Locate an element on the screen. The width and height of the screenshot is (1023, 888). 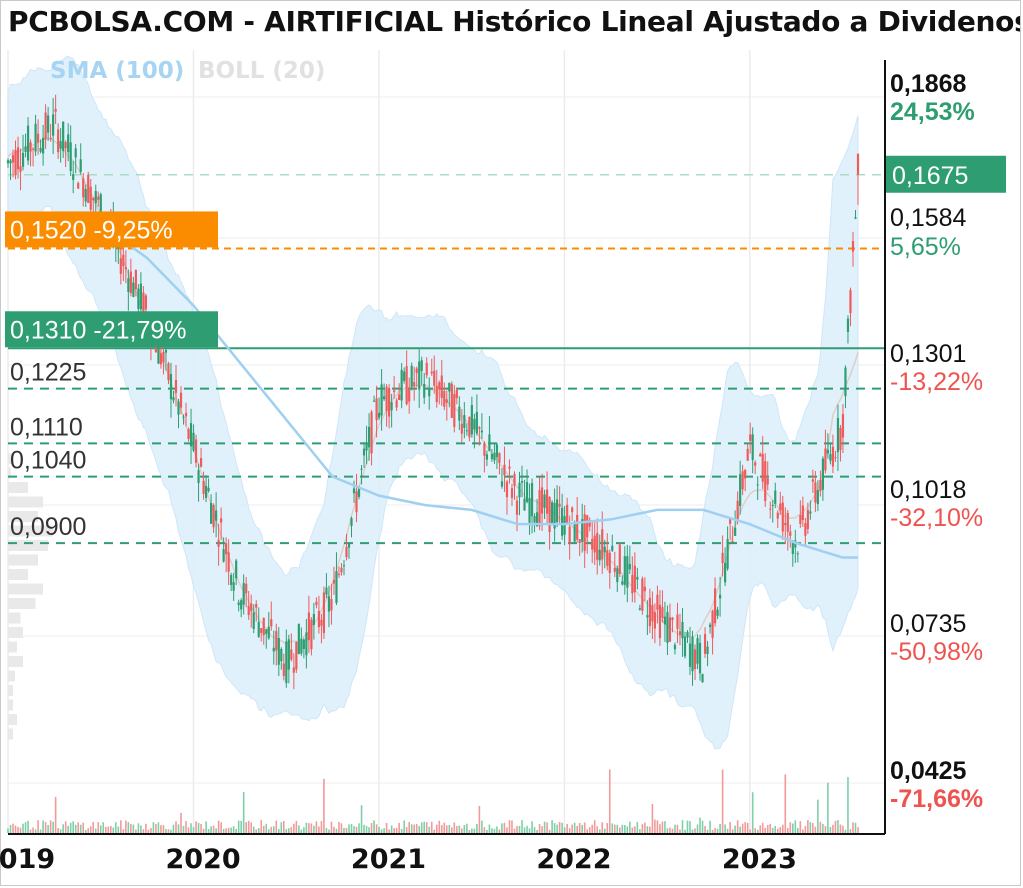
level-tag-orange is located at coordinates (111, 229).